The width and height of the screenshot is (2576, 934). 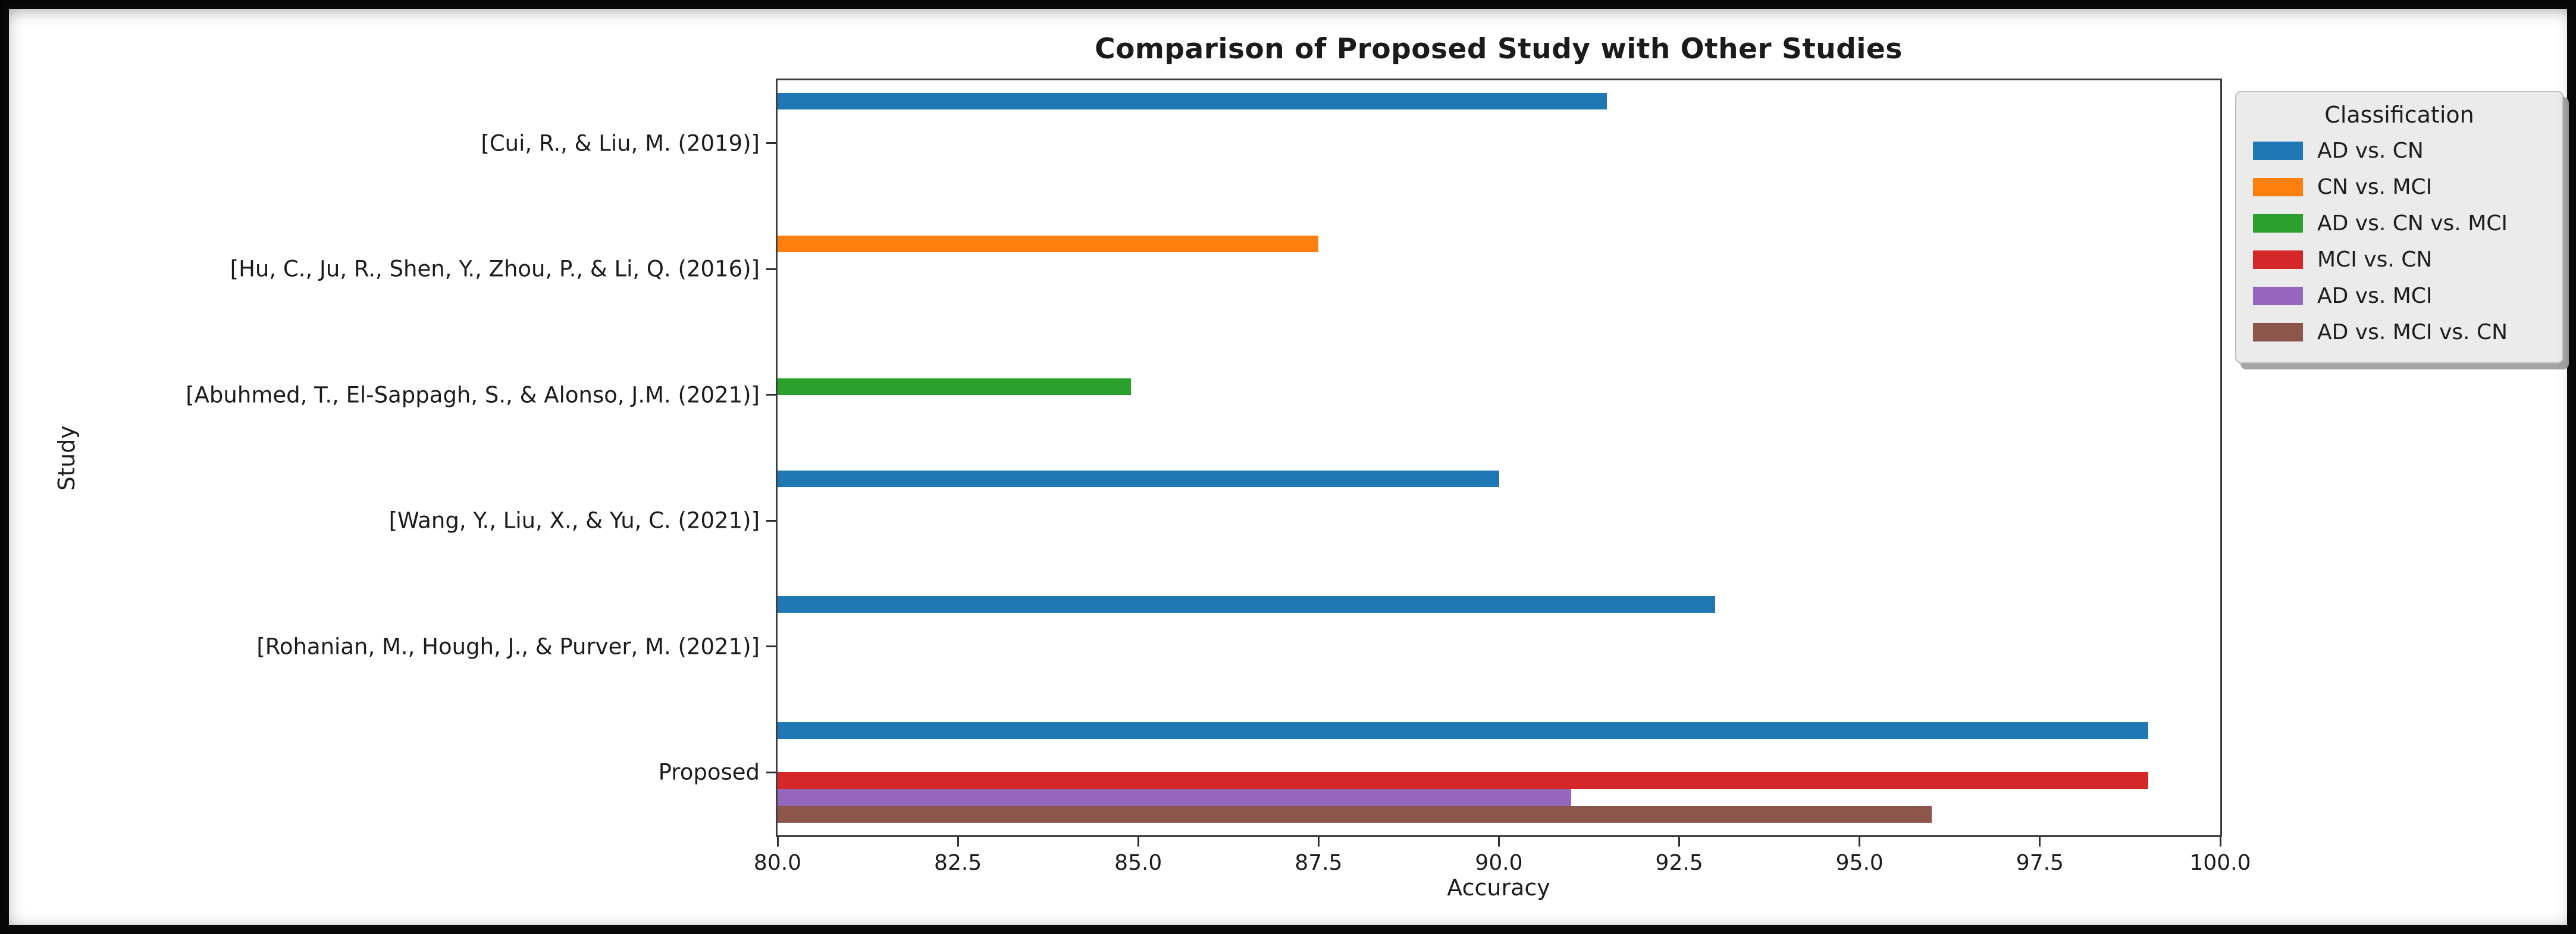 I want to click on legend-title: Classification, so click(x=2399, y=115).